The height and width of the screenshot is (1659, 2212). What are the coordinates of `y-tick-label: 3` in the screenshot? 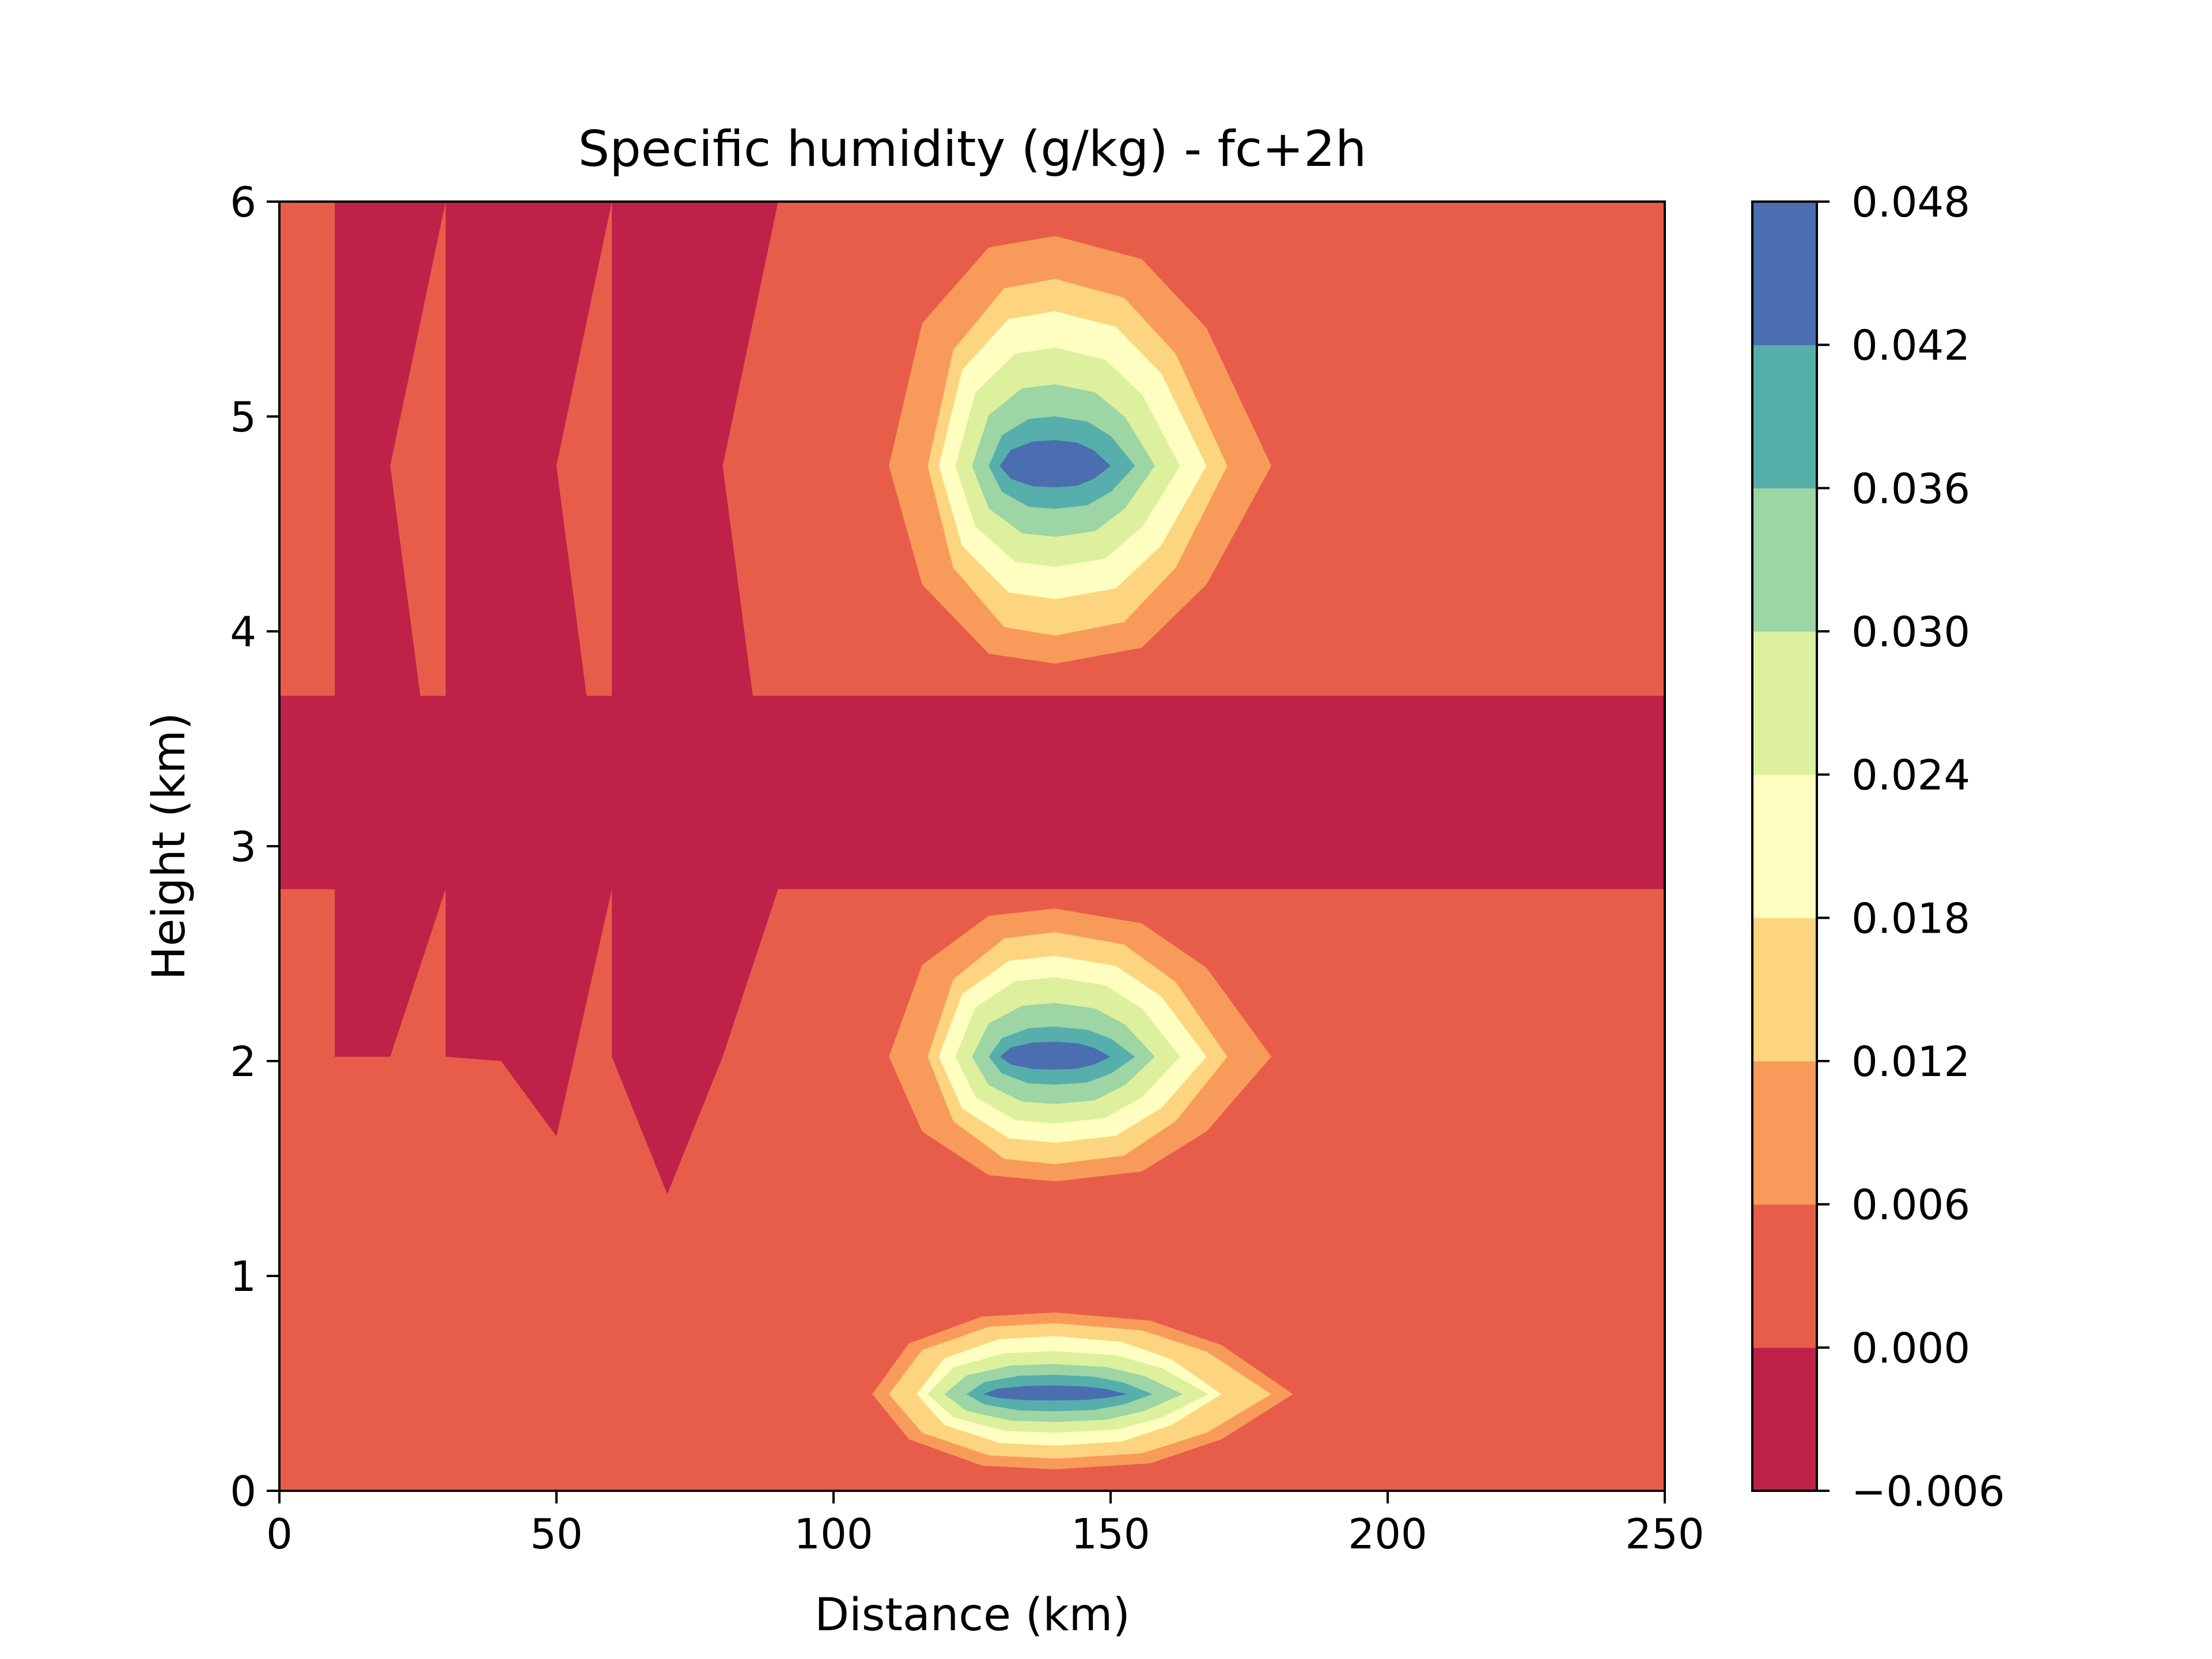 It's located at (243, 847).